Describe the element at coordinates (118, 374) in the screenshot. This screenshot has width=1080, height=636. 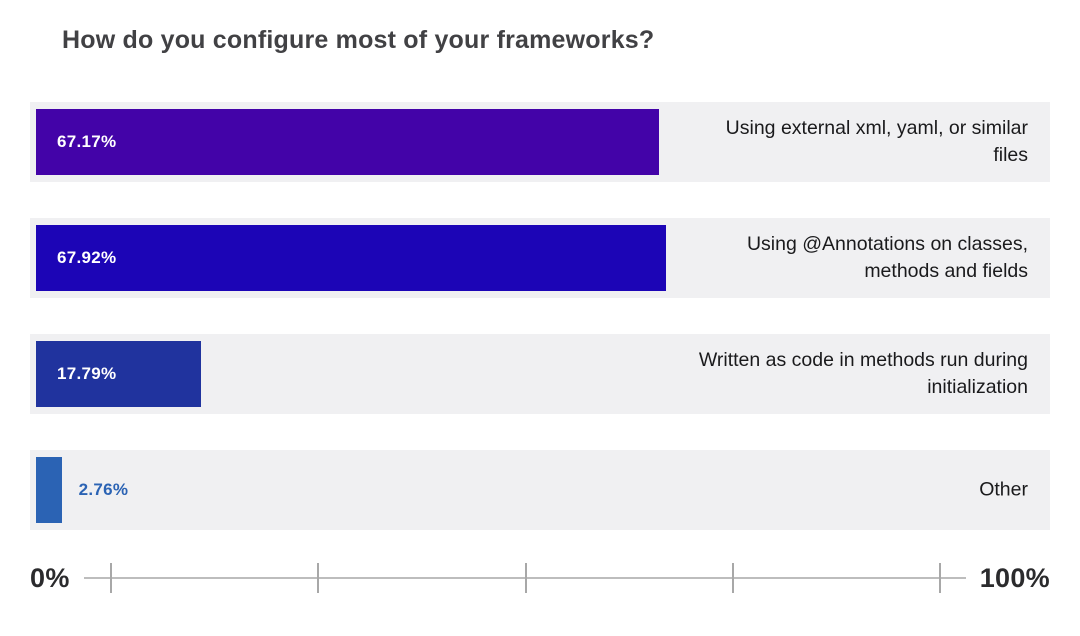
I see `bar: 17.79%` at that location.